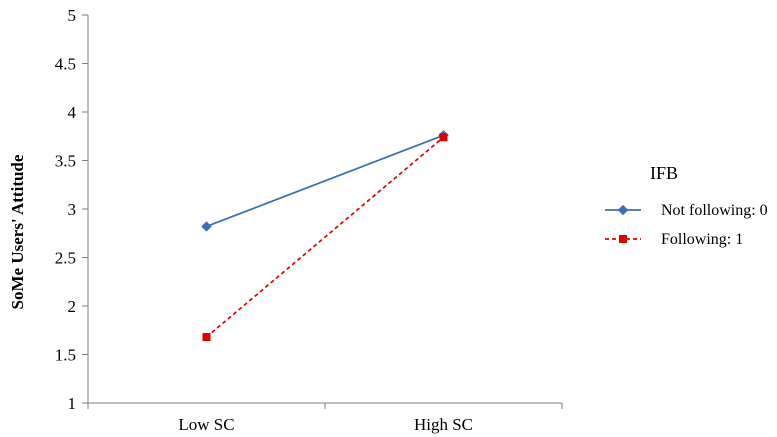  Describe the element at coordinates (325, 418) in the screenshot. I see `x-ticks: Low SC High SC` at that location.